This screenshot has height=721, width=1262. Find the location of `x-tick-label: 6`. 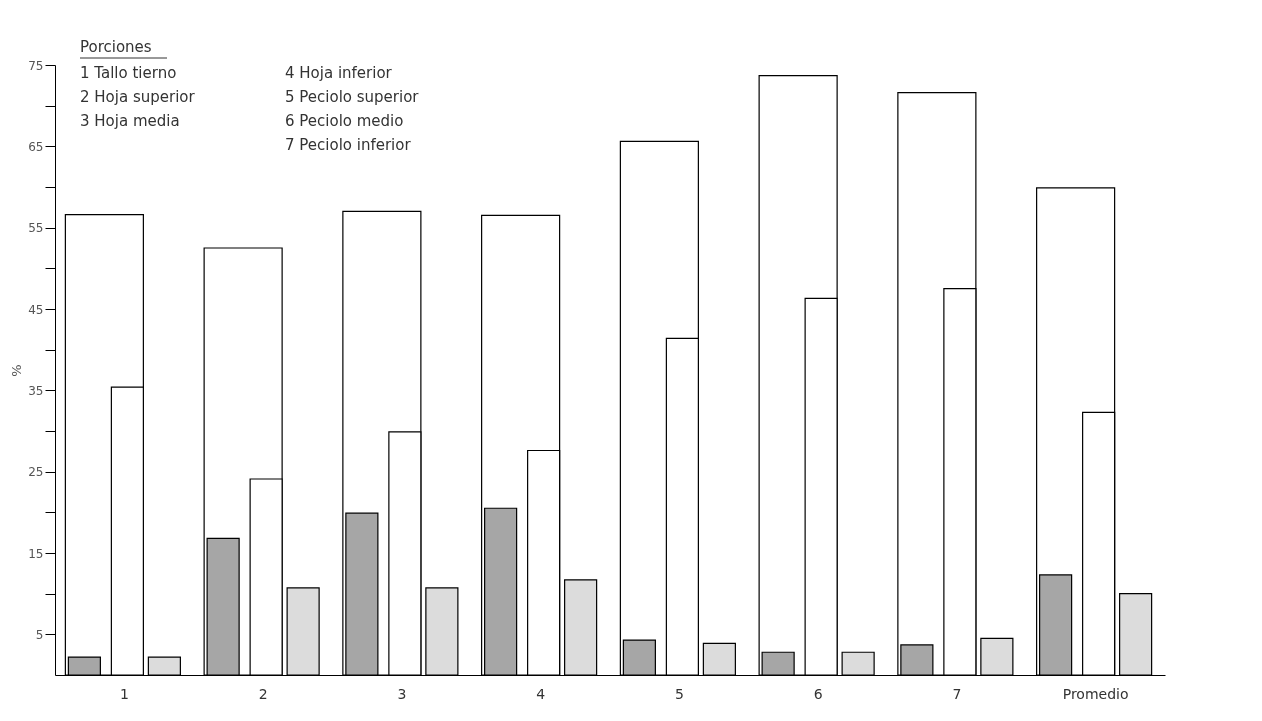

x-tick-label: 6 is located at coordinates (818, 693).